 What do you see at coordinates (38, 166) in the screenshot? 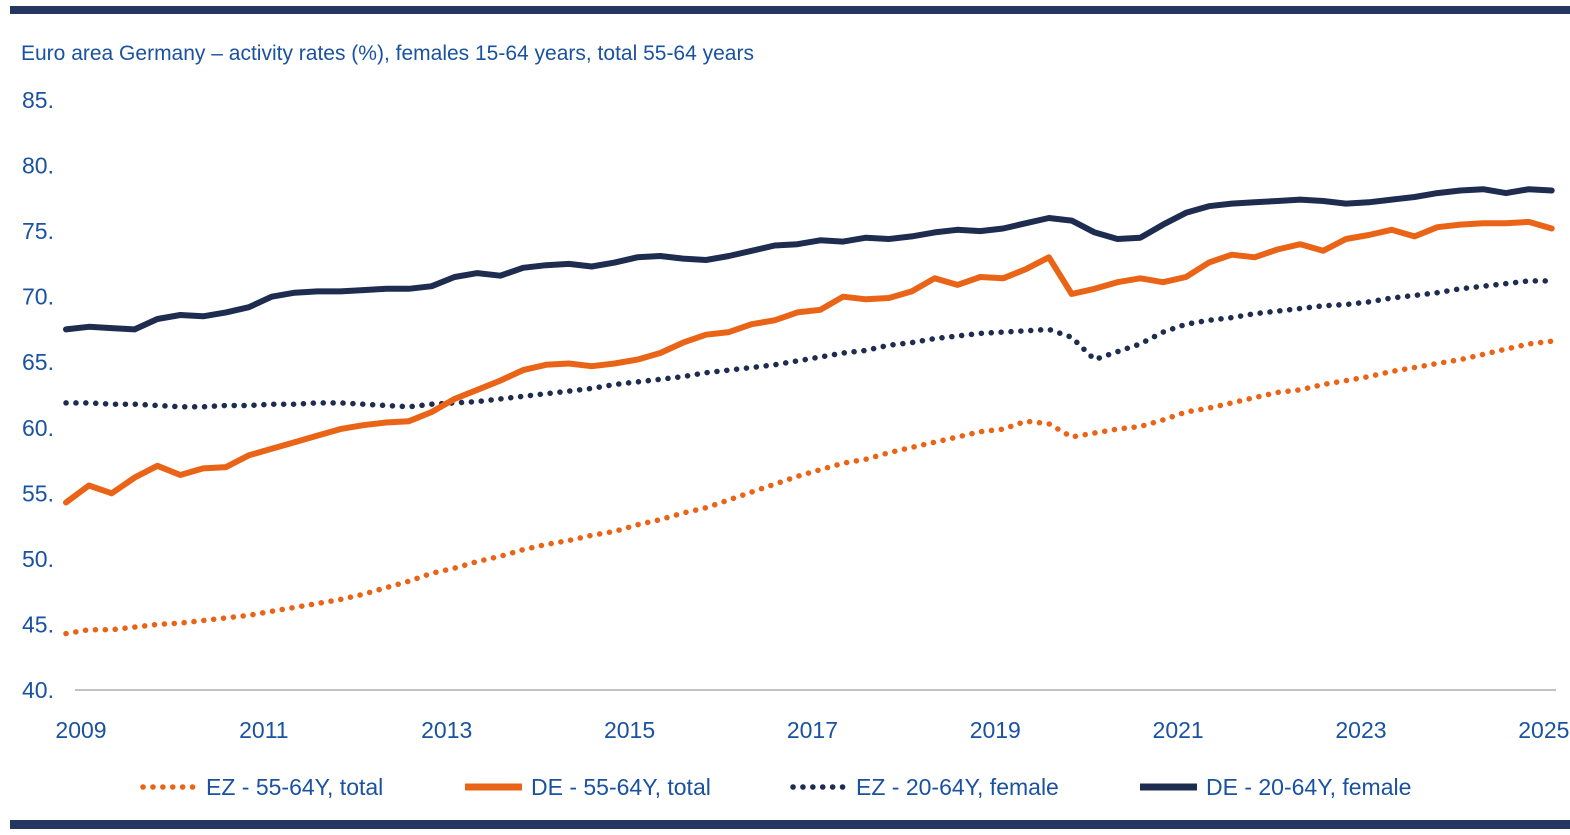
I see `y-tick-label: 80.` at bounding box center [38, 166].